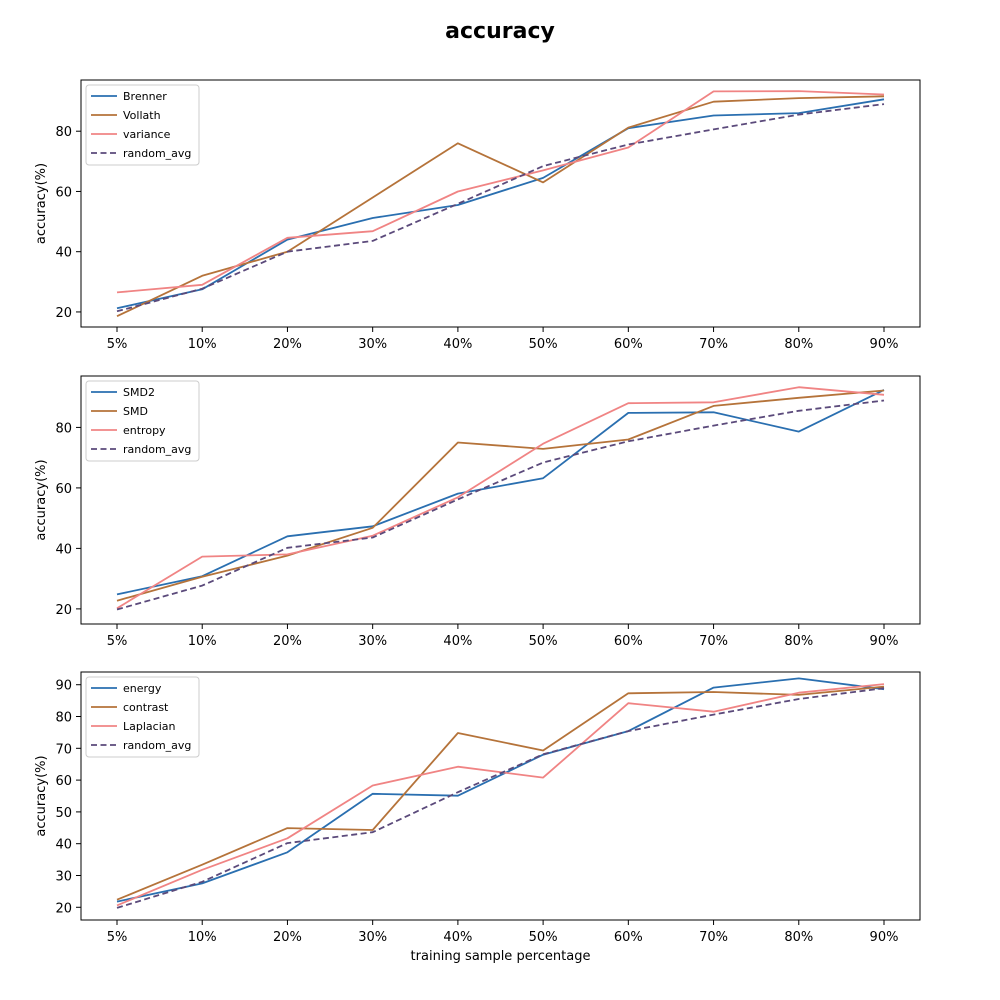 Image resolution: width=1000 pixels, height=1000 pixels. What do you see at coordinates (142, 688) in the screenshot?
I see `legend-label: energy` at bounding box center [142, 688].